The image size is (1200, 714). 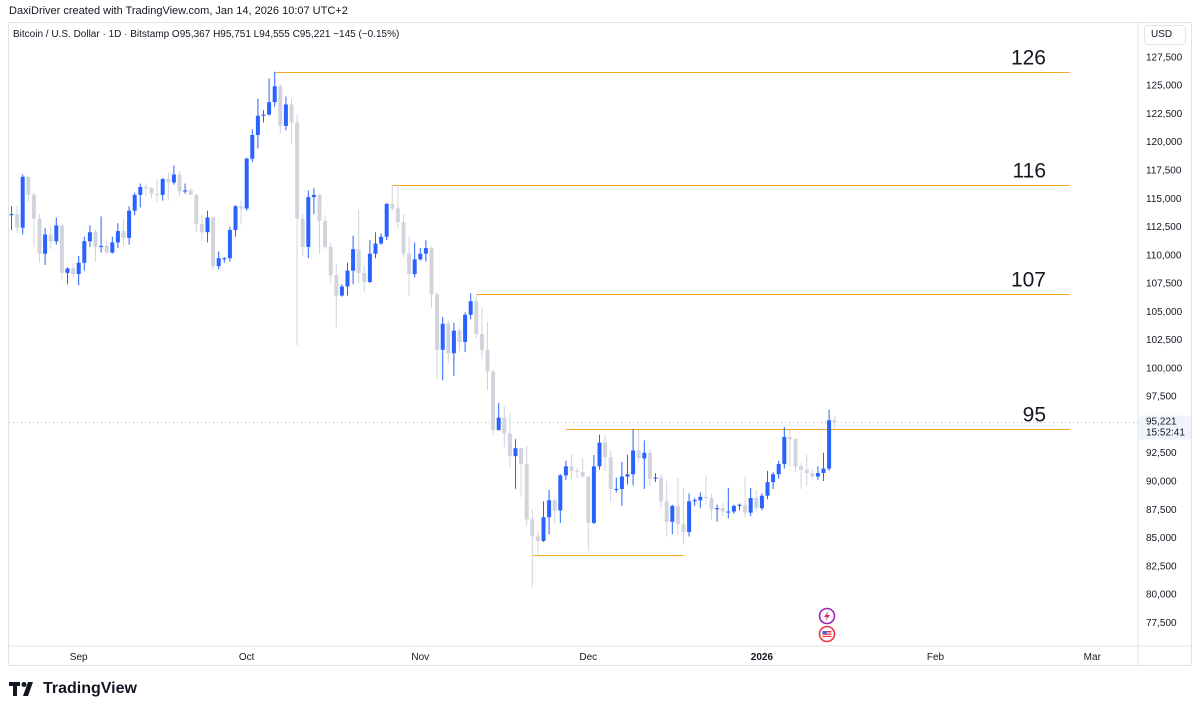 I want to click on us-flag-event-icon, so click(x=827, y=634).